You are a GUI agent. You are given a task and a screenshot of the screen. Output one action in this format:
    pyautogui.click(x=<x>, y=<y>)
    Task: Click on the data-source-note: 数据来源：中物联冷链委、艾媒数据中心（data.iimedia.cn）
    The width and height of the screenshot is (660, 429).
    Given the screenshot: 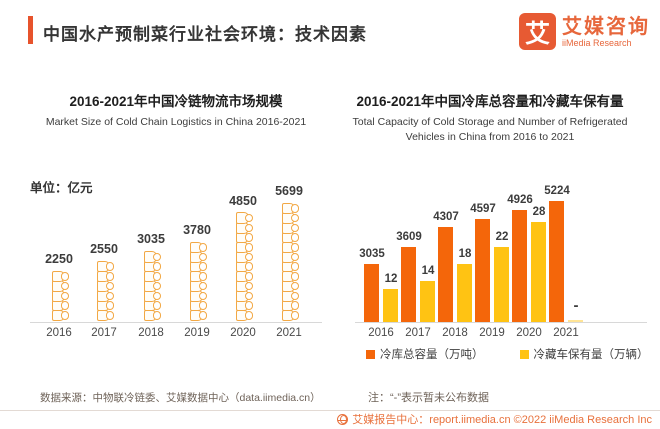 What is the action you would take?
    pyautogui.click(x=180, y=398)
    